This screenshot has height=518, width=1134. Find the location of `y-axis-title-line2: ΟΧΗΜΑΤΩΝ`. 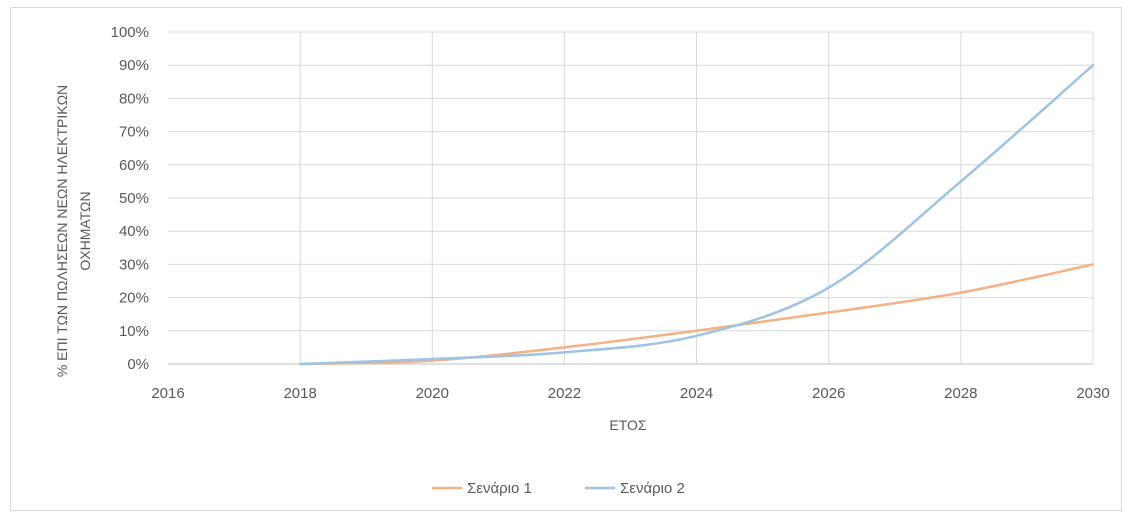

y-axis-title-line2: ΟΧΗΜΑΤΩΝ is located at coordinates (85, 230).